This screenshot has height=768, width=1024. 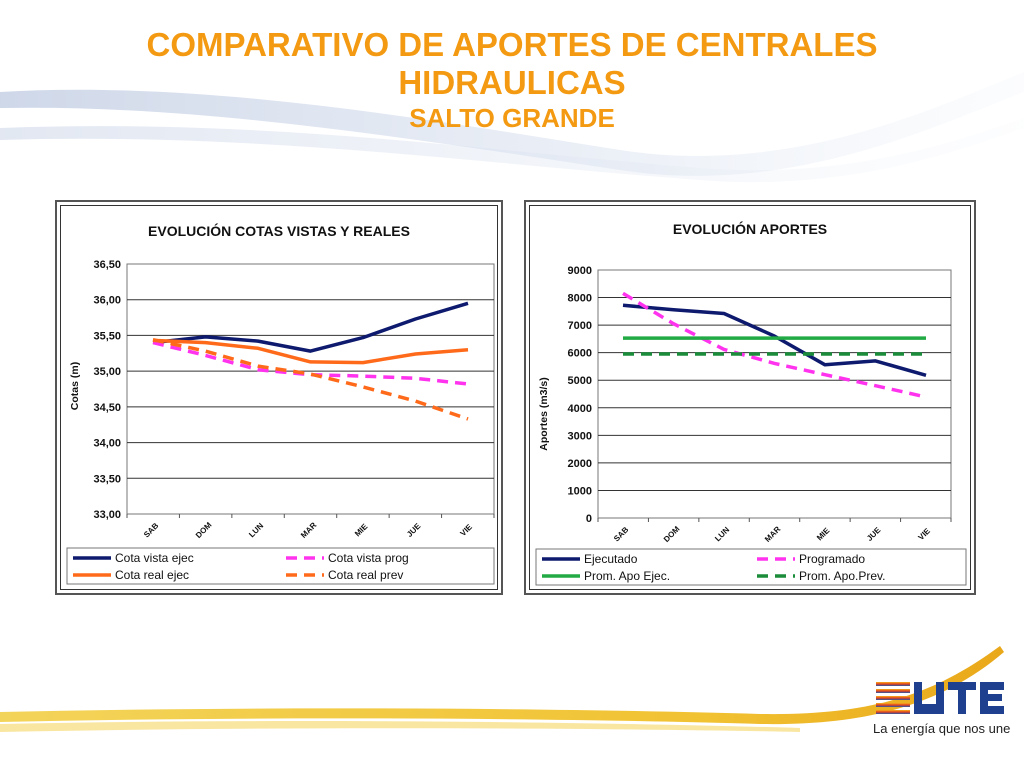 What do you see at coordinates (152, 575) in the screenshot?
I see `legend-label: Cota real ejec` at bounding box center [152, 575].